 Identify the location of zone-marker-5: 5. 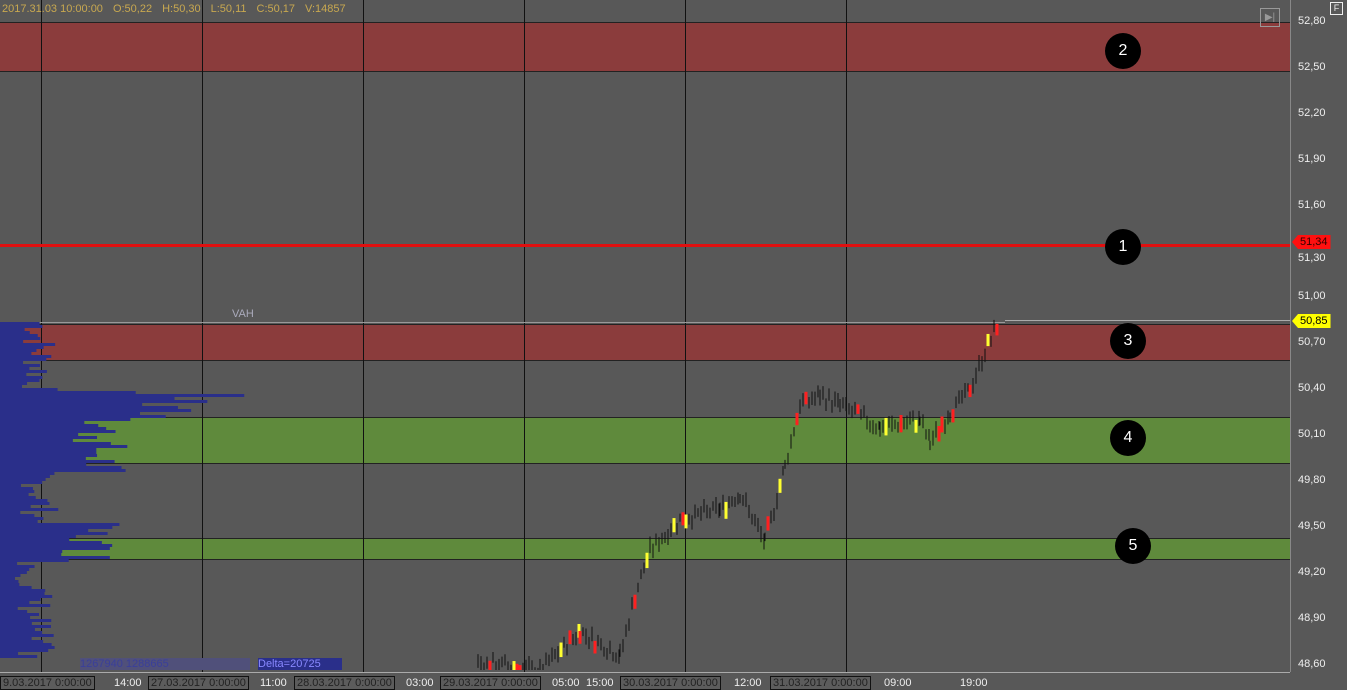
(1133, 546).